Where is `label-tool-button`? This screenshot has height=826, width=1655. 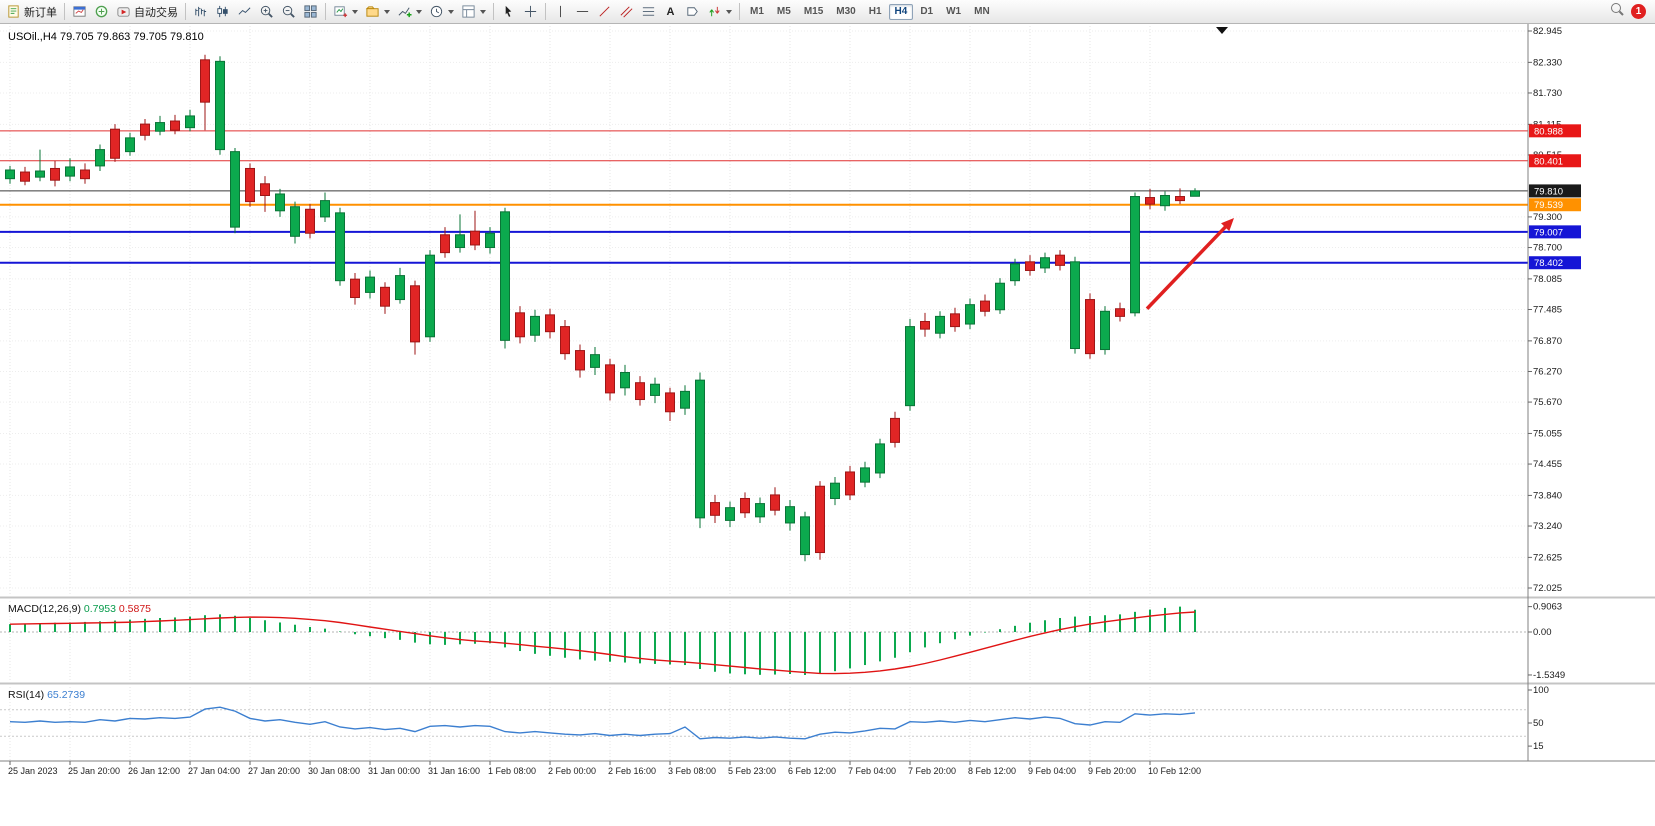 label-tool-button is located at coordinates (692, 11).